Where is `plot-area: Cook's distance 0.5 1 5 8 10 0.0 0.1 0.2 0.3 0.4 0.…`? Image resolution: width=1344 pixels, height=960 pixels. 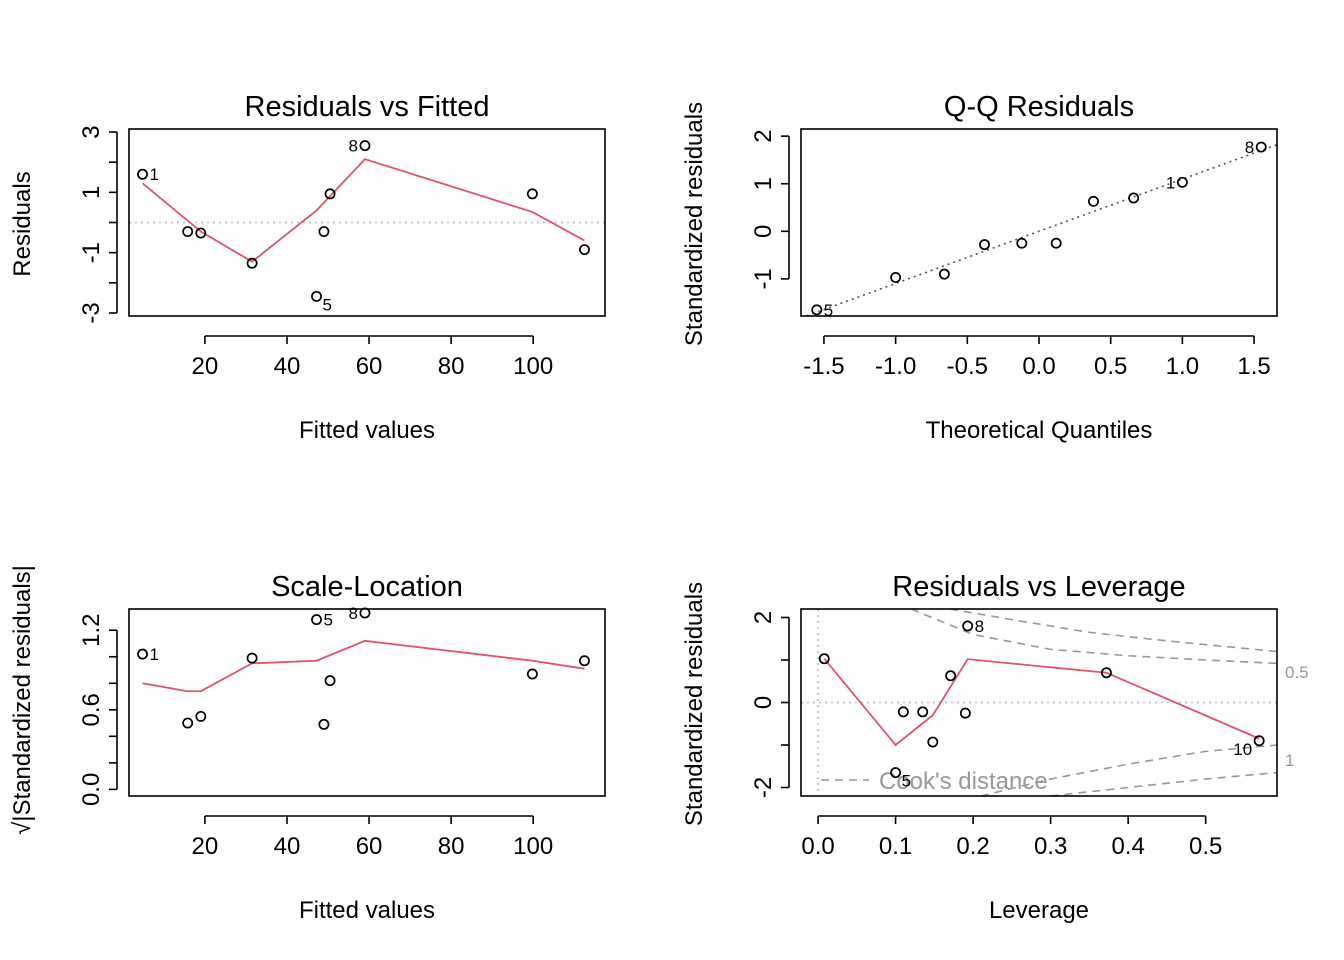
plot-area: Cook's distance 0.5 1 5 8 10 0.0 0.1 0.2 0.3 0.4 0.… is located at coordinates (1029, 734).